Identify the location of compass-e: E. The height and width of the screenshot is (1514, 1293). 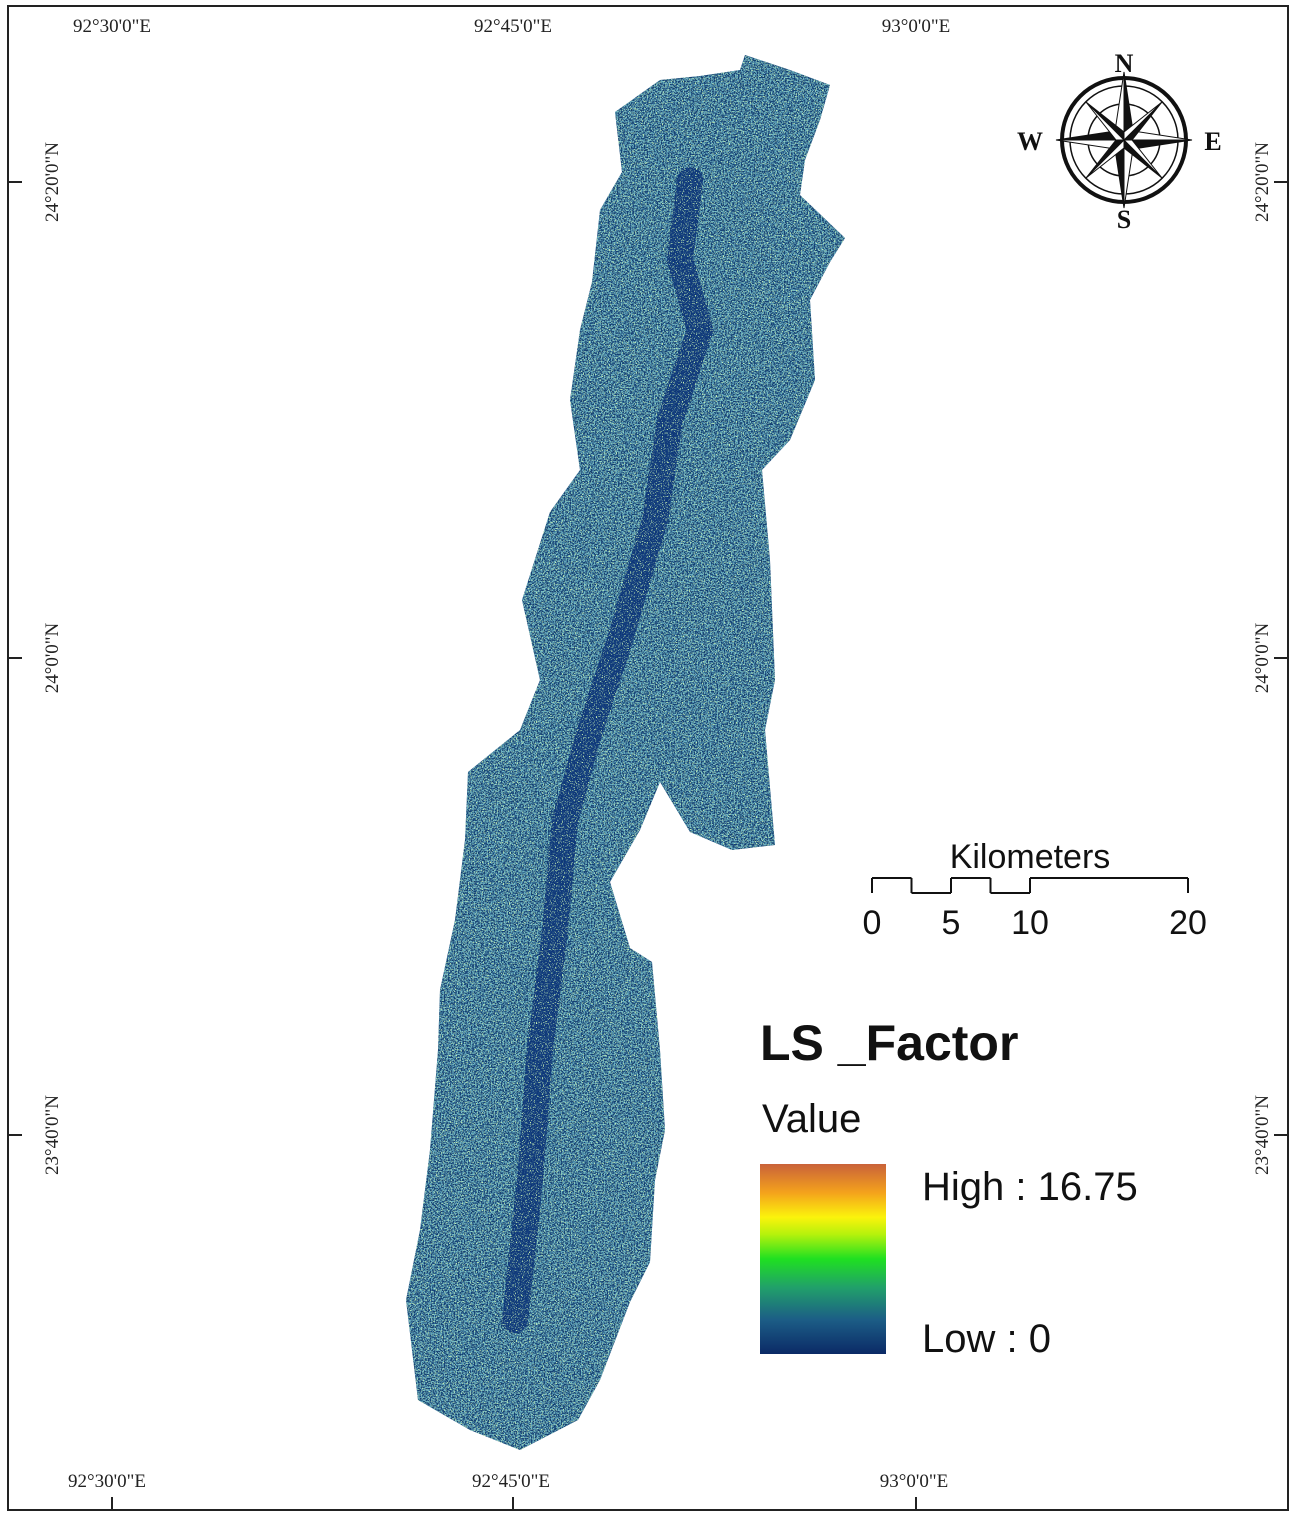
(1212, 141).